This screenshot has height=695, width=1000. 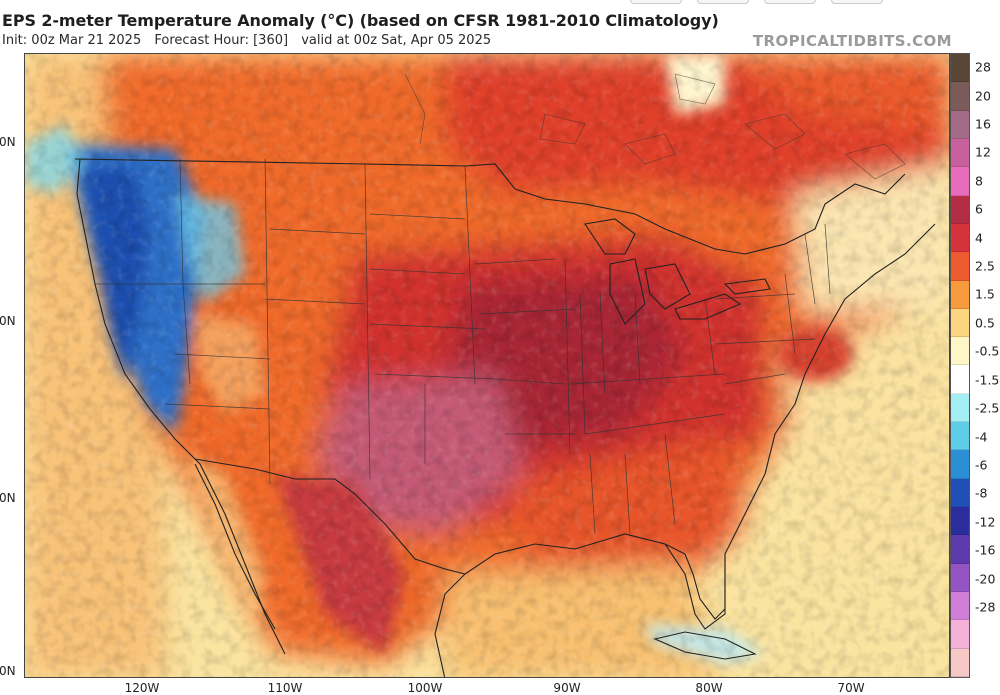 I want to click on lat-label-25n: 0N, so click(x=8, y=671).